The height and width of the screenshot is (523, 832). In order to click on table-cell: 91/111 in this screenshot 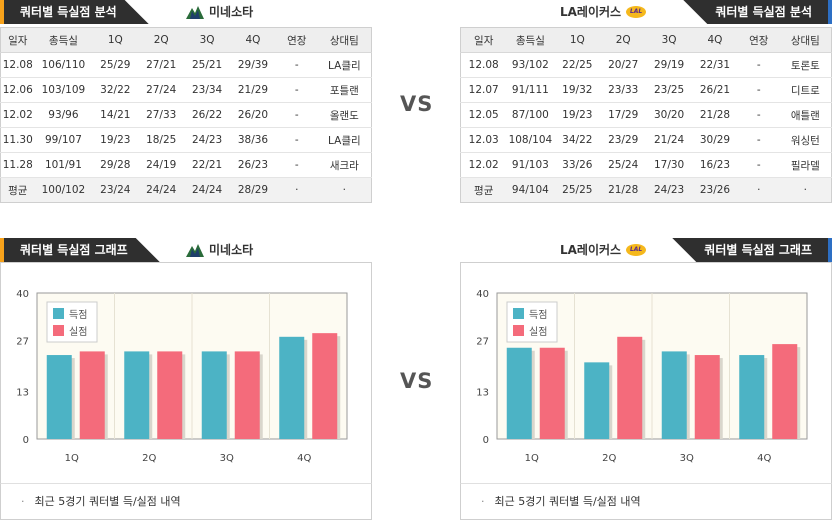, I will do `click(530, 90)`.